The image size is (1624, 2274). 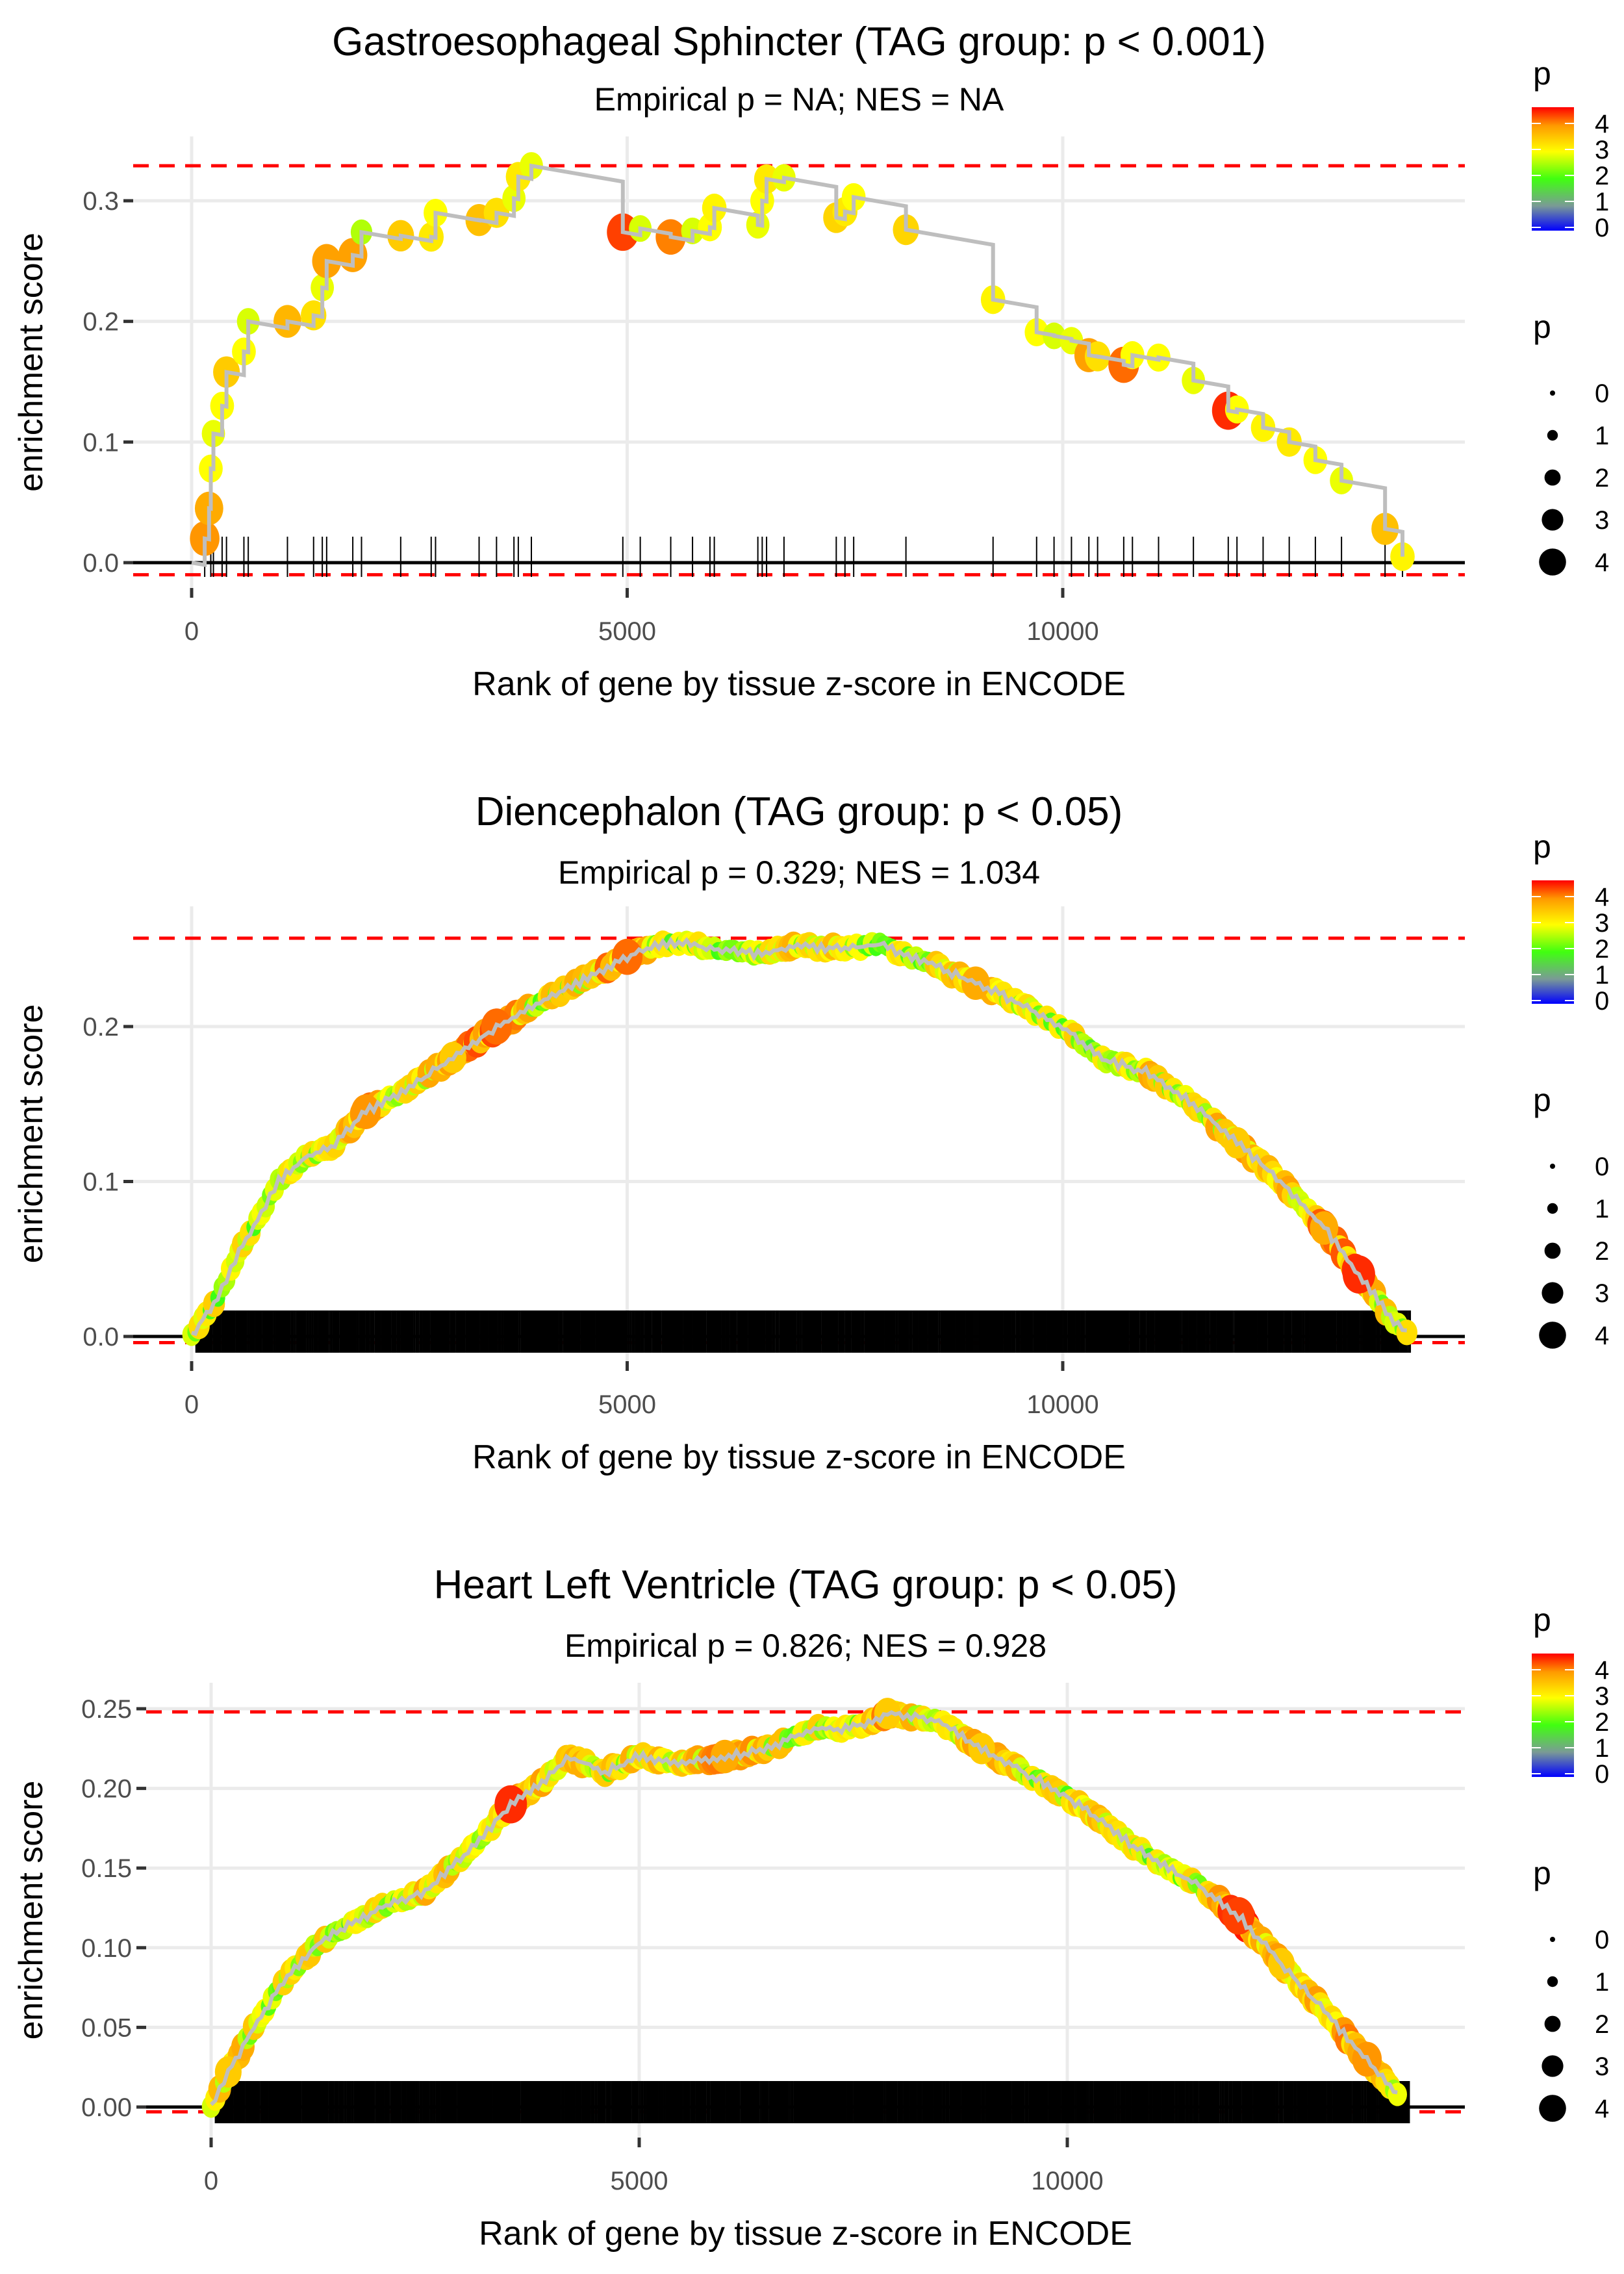 I want to click on y-tick-label: 0.15, so click(x=106, y=1868).